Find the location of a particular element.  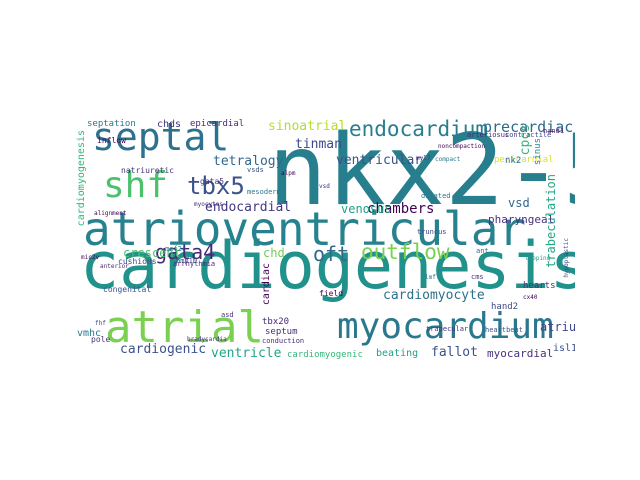

word-alignment: alignment is located at coordinates (110, 213).